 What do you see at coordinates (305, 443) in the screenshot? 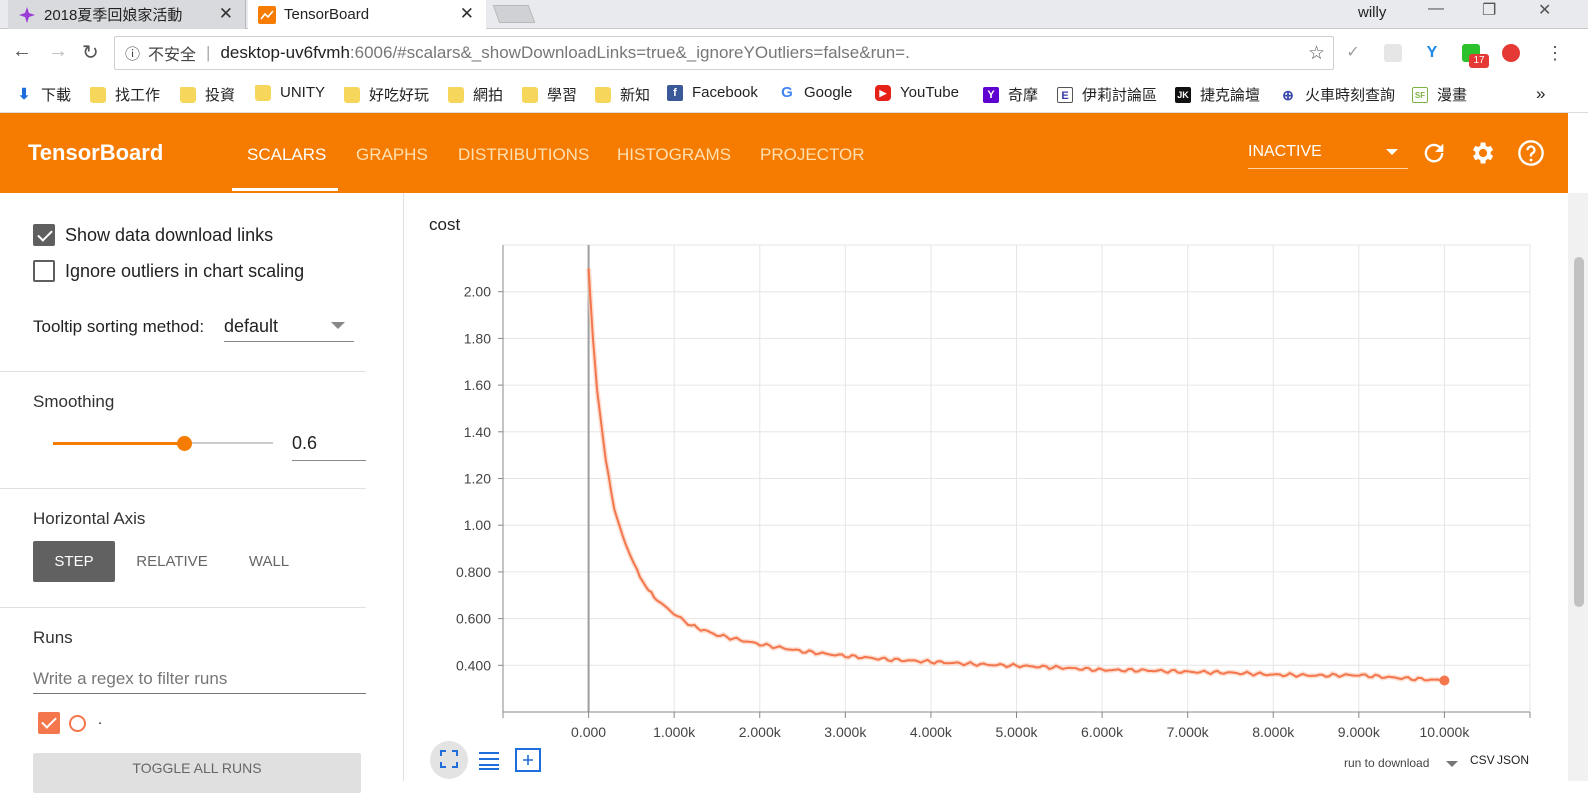
I see `smoothing-value-input: 0.6` at bounding box center [305, 443].